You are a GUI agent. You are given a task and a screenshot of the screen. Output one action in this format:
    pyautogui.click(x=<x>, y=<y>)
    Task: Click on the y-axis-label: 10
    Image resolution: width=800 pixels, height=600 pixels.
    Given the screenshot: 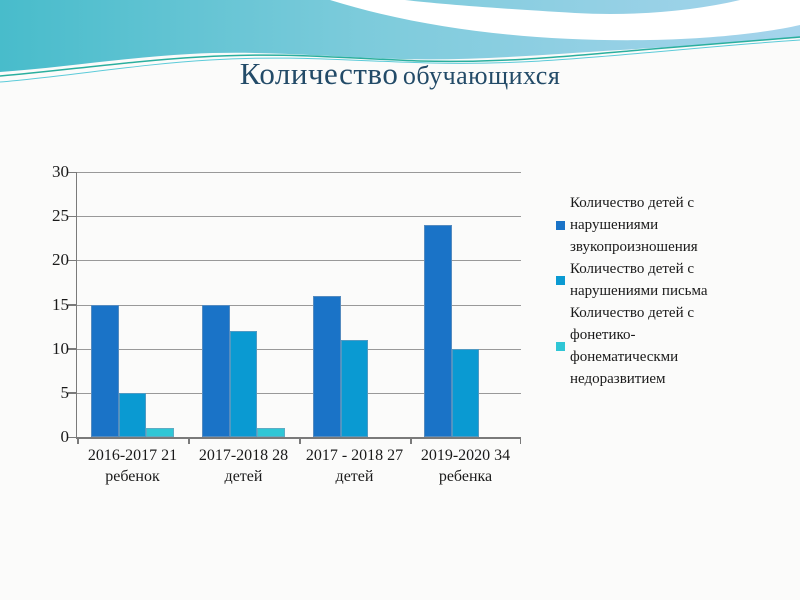 What is the action you would take?
    pyautogui.click(x=60, y=348)
    